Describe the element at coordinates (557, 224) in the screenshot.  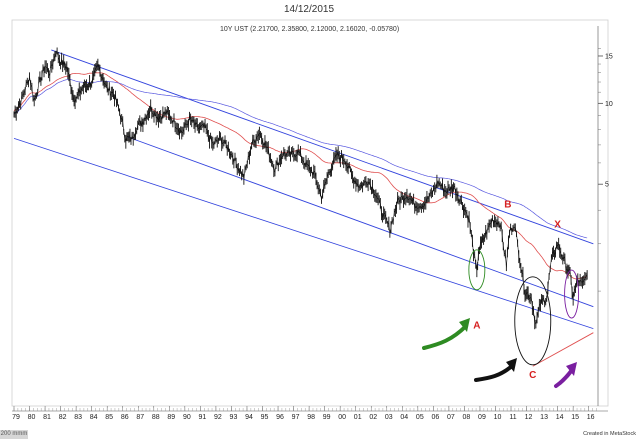
I see `annotation-label: X` at that location.